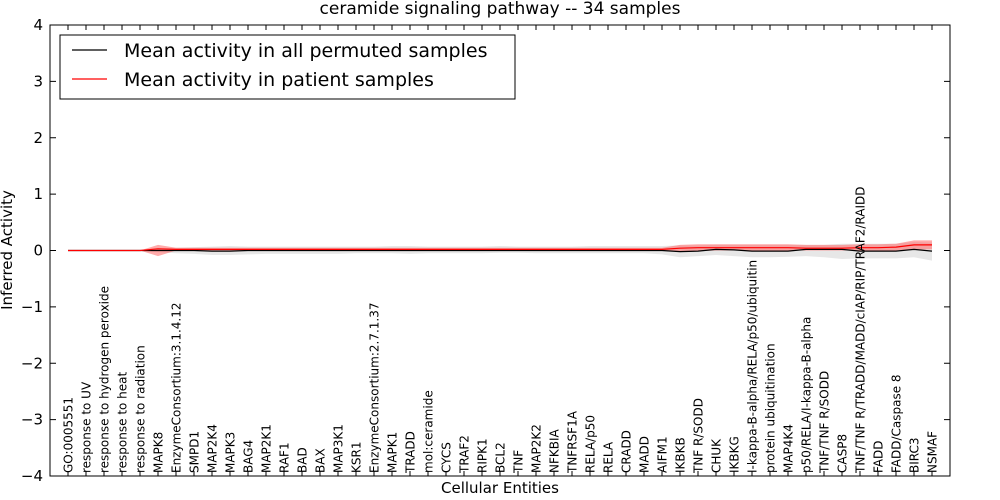 The width and height of the screenshot is (1000, 500). Describe the element at coordinates (249, 456) in the screenshot. I see `x-tick-label: BAG4` at that location.